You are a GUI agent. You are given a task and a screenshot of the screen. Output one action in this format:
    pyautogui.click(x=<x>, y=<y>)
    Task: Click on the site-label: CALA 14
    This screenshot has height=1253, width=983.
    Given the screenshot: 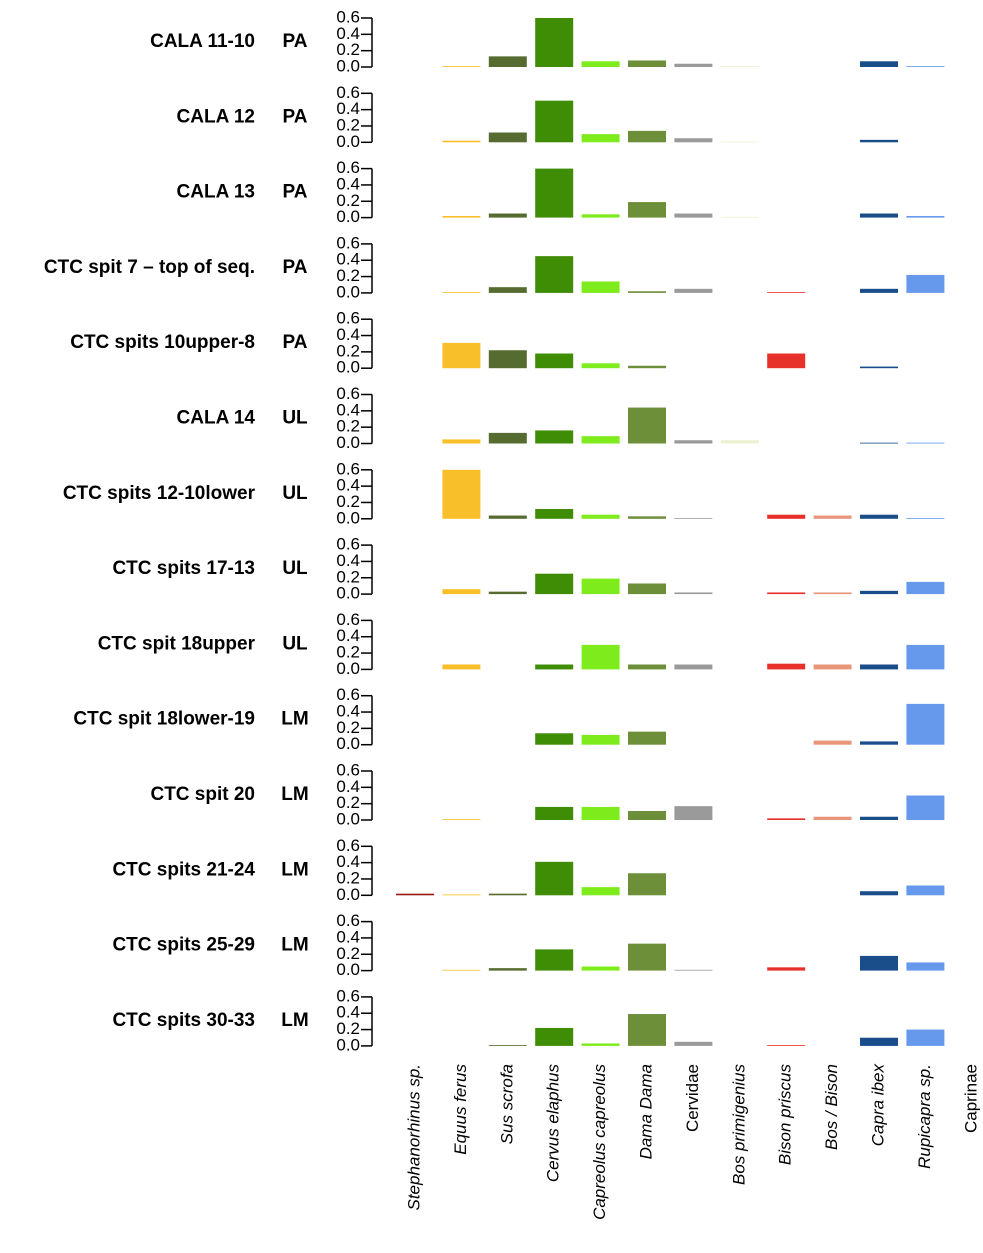 What is the action you would take?
    pyautogui.click(x=216, y=418)
    